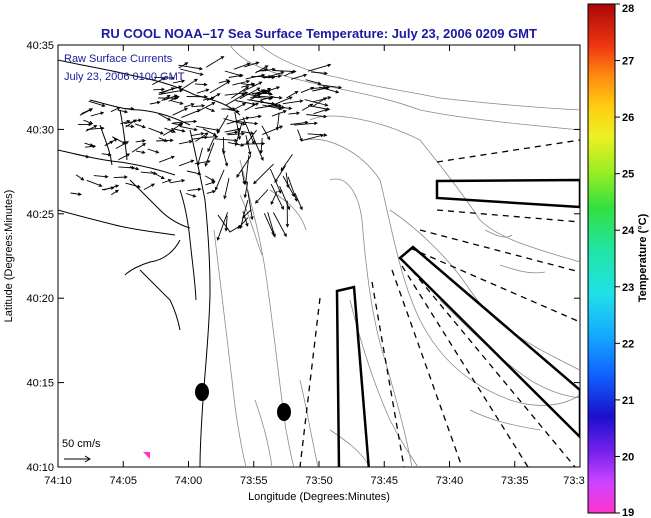 The height and width of the screenshot is (518, 651). What do you see at coordinates (319, 497) in the screenshot?
I see `x-axis-label: Longitude (Degrees:Minutes)` at bounding box center [319, 497].